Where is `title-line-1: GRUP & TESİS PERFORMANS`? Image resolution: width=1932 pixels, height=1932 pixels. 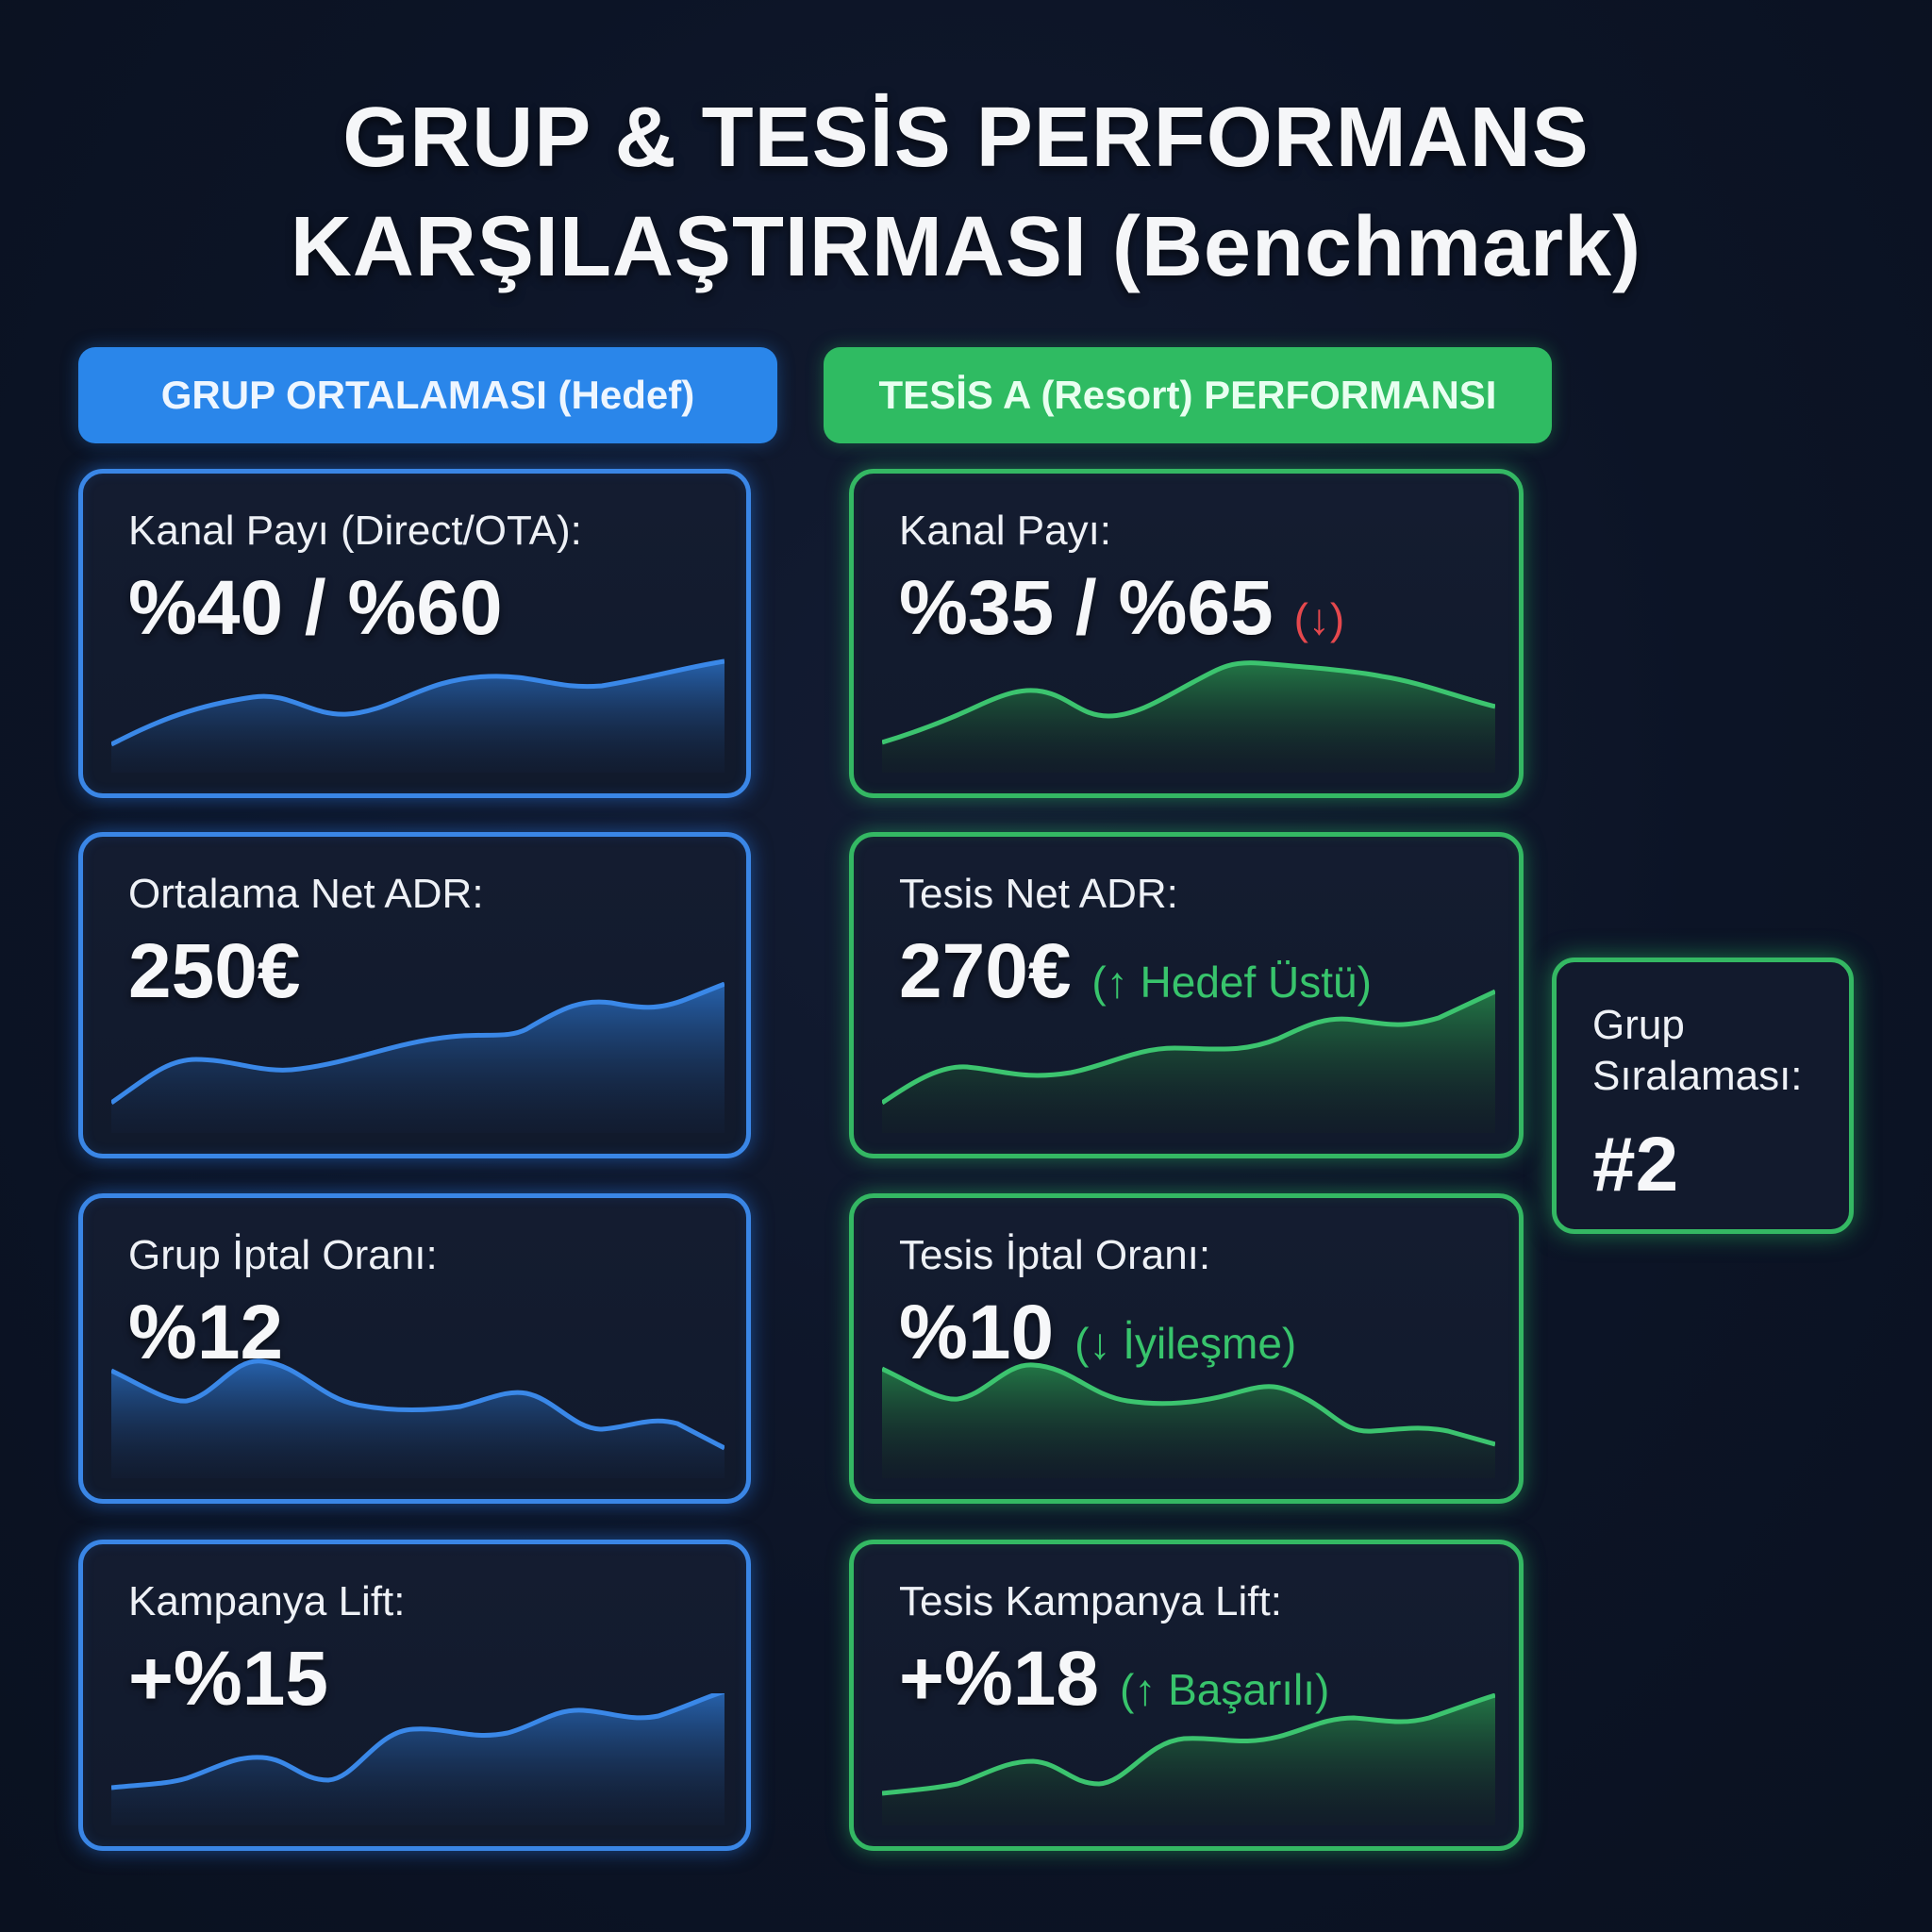 title-line-1: GRUP & TESİS PERFORMANS is located at coordinates (966, 138).